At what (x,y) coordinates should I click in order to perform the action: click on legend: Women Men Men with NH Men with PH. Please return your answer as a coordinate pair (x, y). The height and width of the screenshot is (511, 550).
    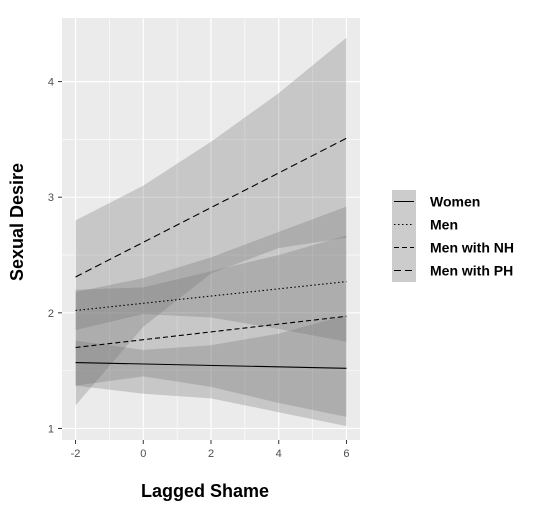
    Looking at the image, I should click on (453, 236).